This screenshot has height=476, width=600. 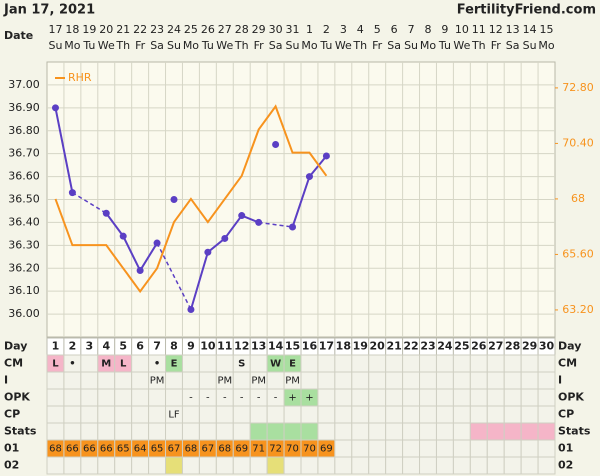 What do you see at coordinates (24, 221) in the screenshot?
I see `y-tick-label: 36.40` at bounding box center [24, 221].